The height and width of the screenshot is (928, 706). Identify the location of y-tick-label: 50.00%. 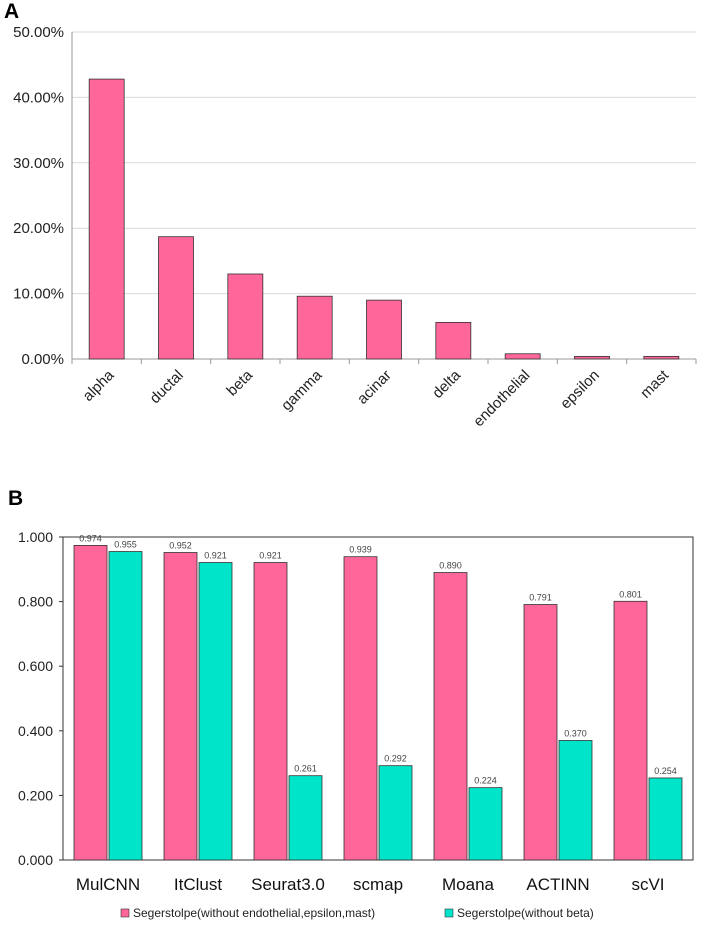
(38, 32).